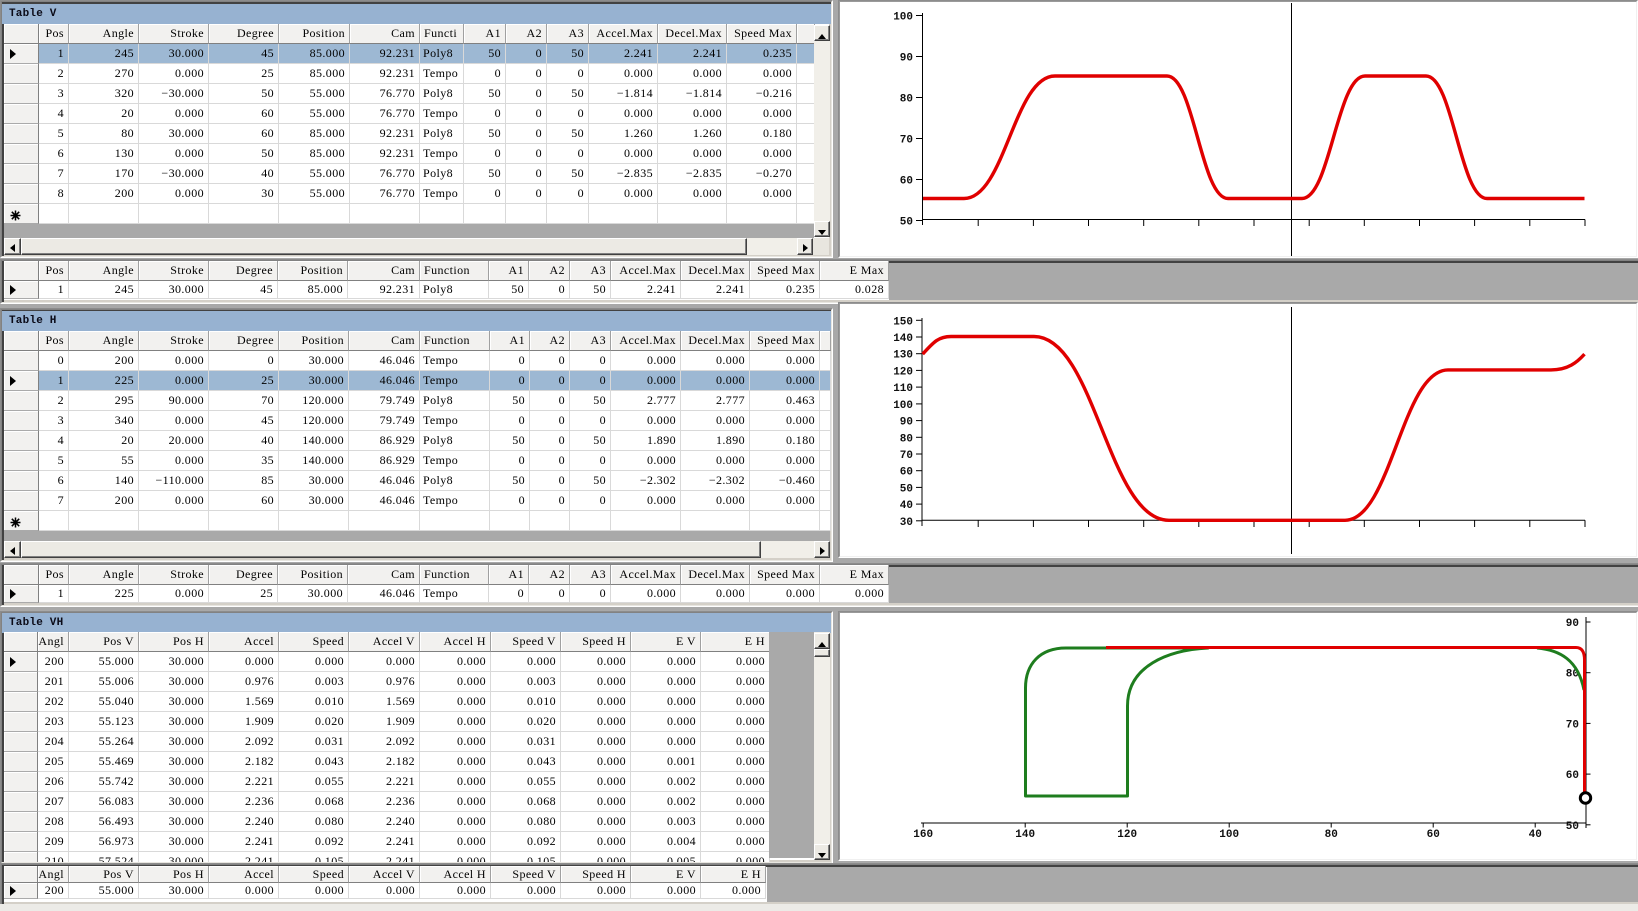 This screenshot has height=911, width=1638. What do you see at coordinates (903, 322) in the screenshot?
I see `svg-text: 150` at bounding box center [903, 322].